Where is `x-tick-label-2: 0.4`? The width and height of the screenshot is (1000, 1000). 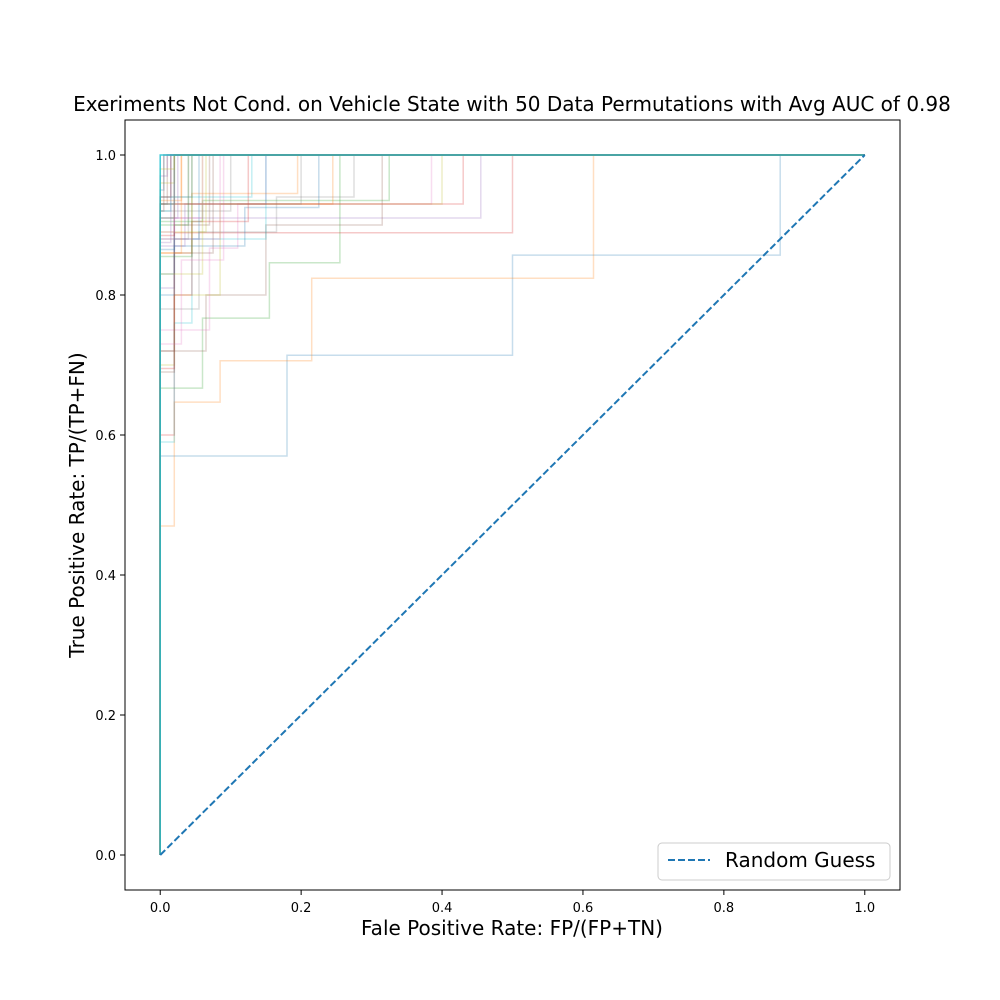
x-tick-label-2: 0.4 is located at coordinates (442, 908).